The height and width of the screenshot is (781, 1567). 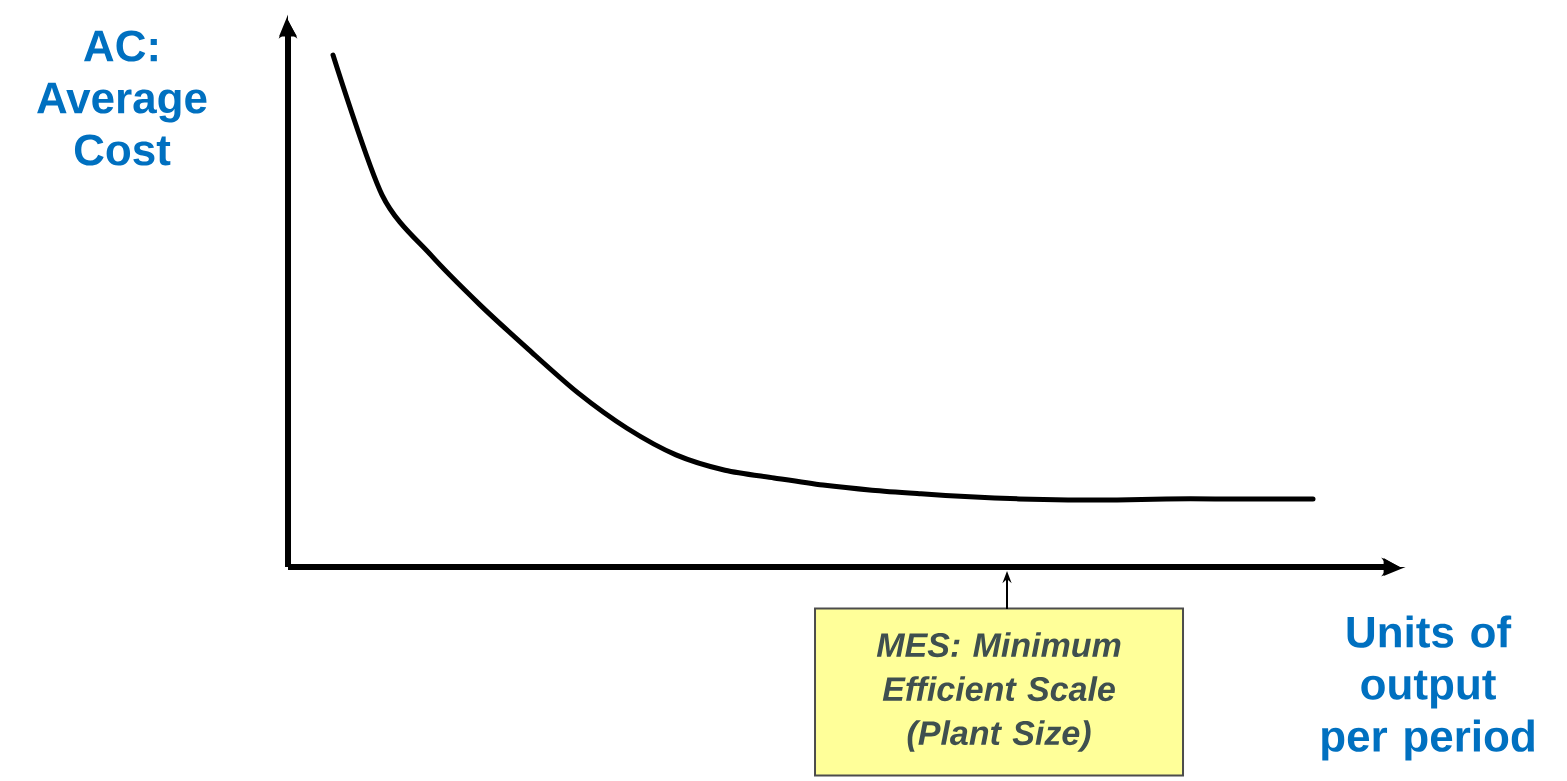 I want to click on x-axis-title: Units of output per period, so click(x=1428, y=688).